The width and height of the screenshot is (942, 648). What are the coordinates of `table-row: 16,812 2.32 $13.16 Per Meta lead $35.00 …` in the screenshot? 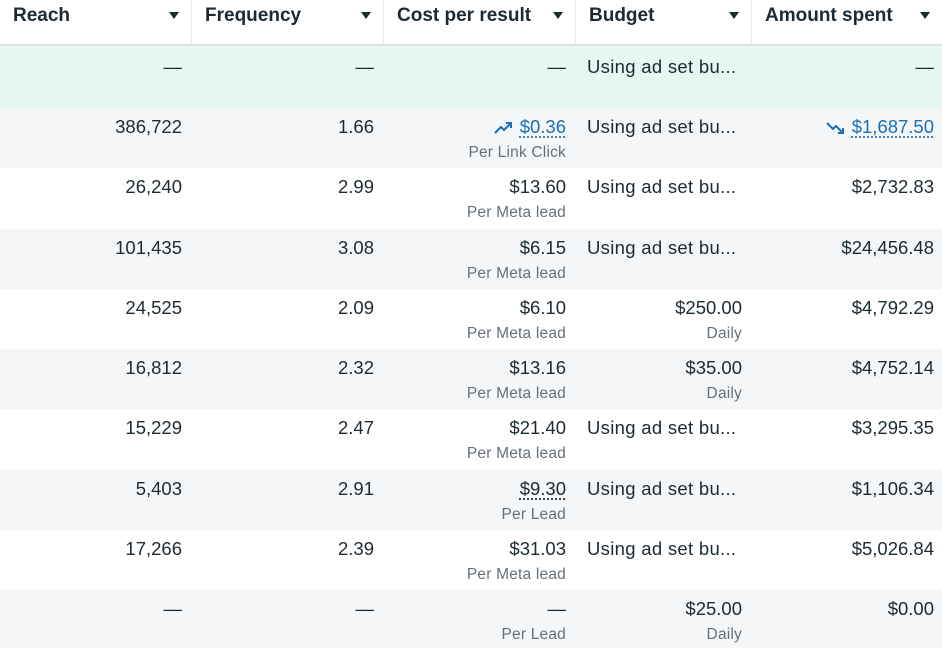 It's located at (471, 379).